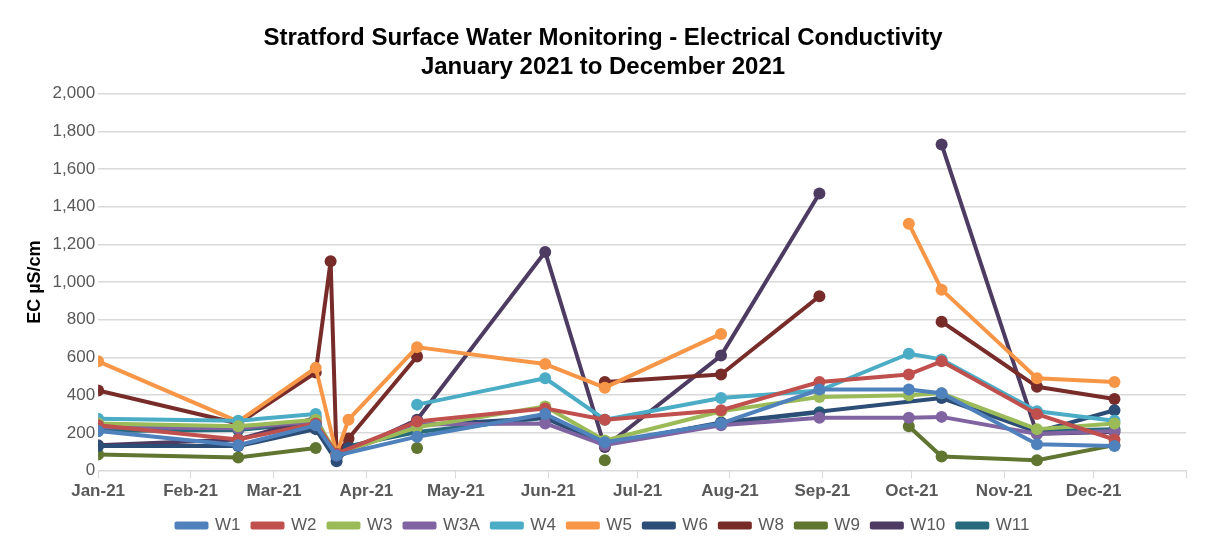 Image resolution: width=1208 pixels, height=548 pixels. What do you see at coordinates (928, 525) in the screenshot?
I see `legend-label: W10` at bounding box center [928, 525].